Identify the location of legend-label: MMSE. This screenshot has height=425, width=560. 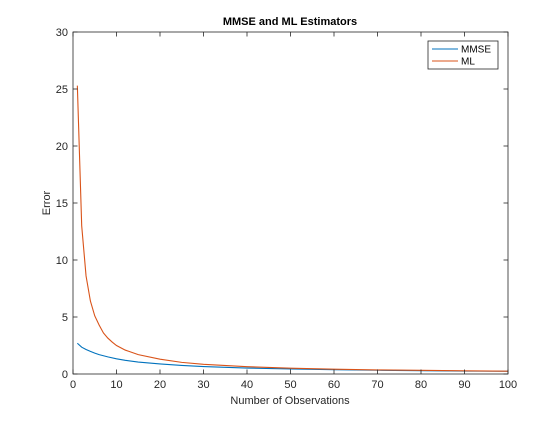
(476, 50).